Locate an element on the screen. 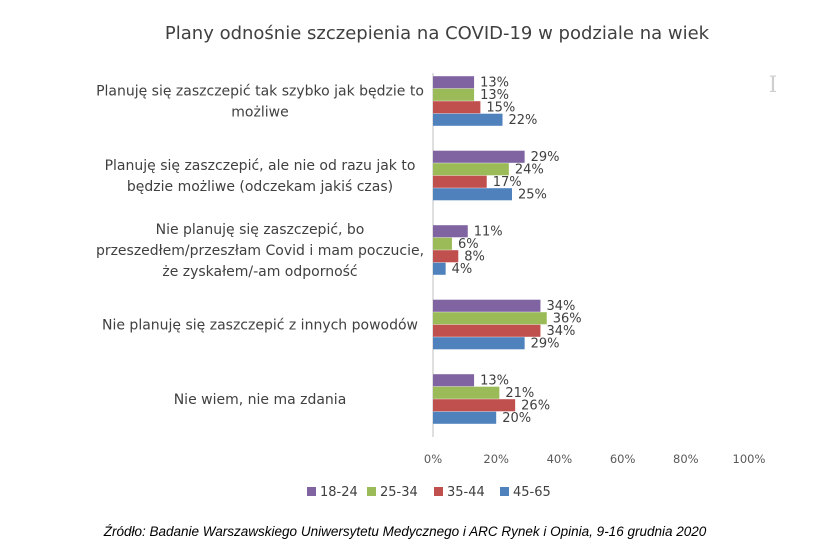 This screenshot has height=551, width=830. text-cursor-icon: I is located at coordinates (773, 85).